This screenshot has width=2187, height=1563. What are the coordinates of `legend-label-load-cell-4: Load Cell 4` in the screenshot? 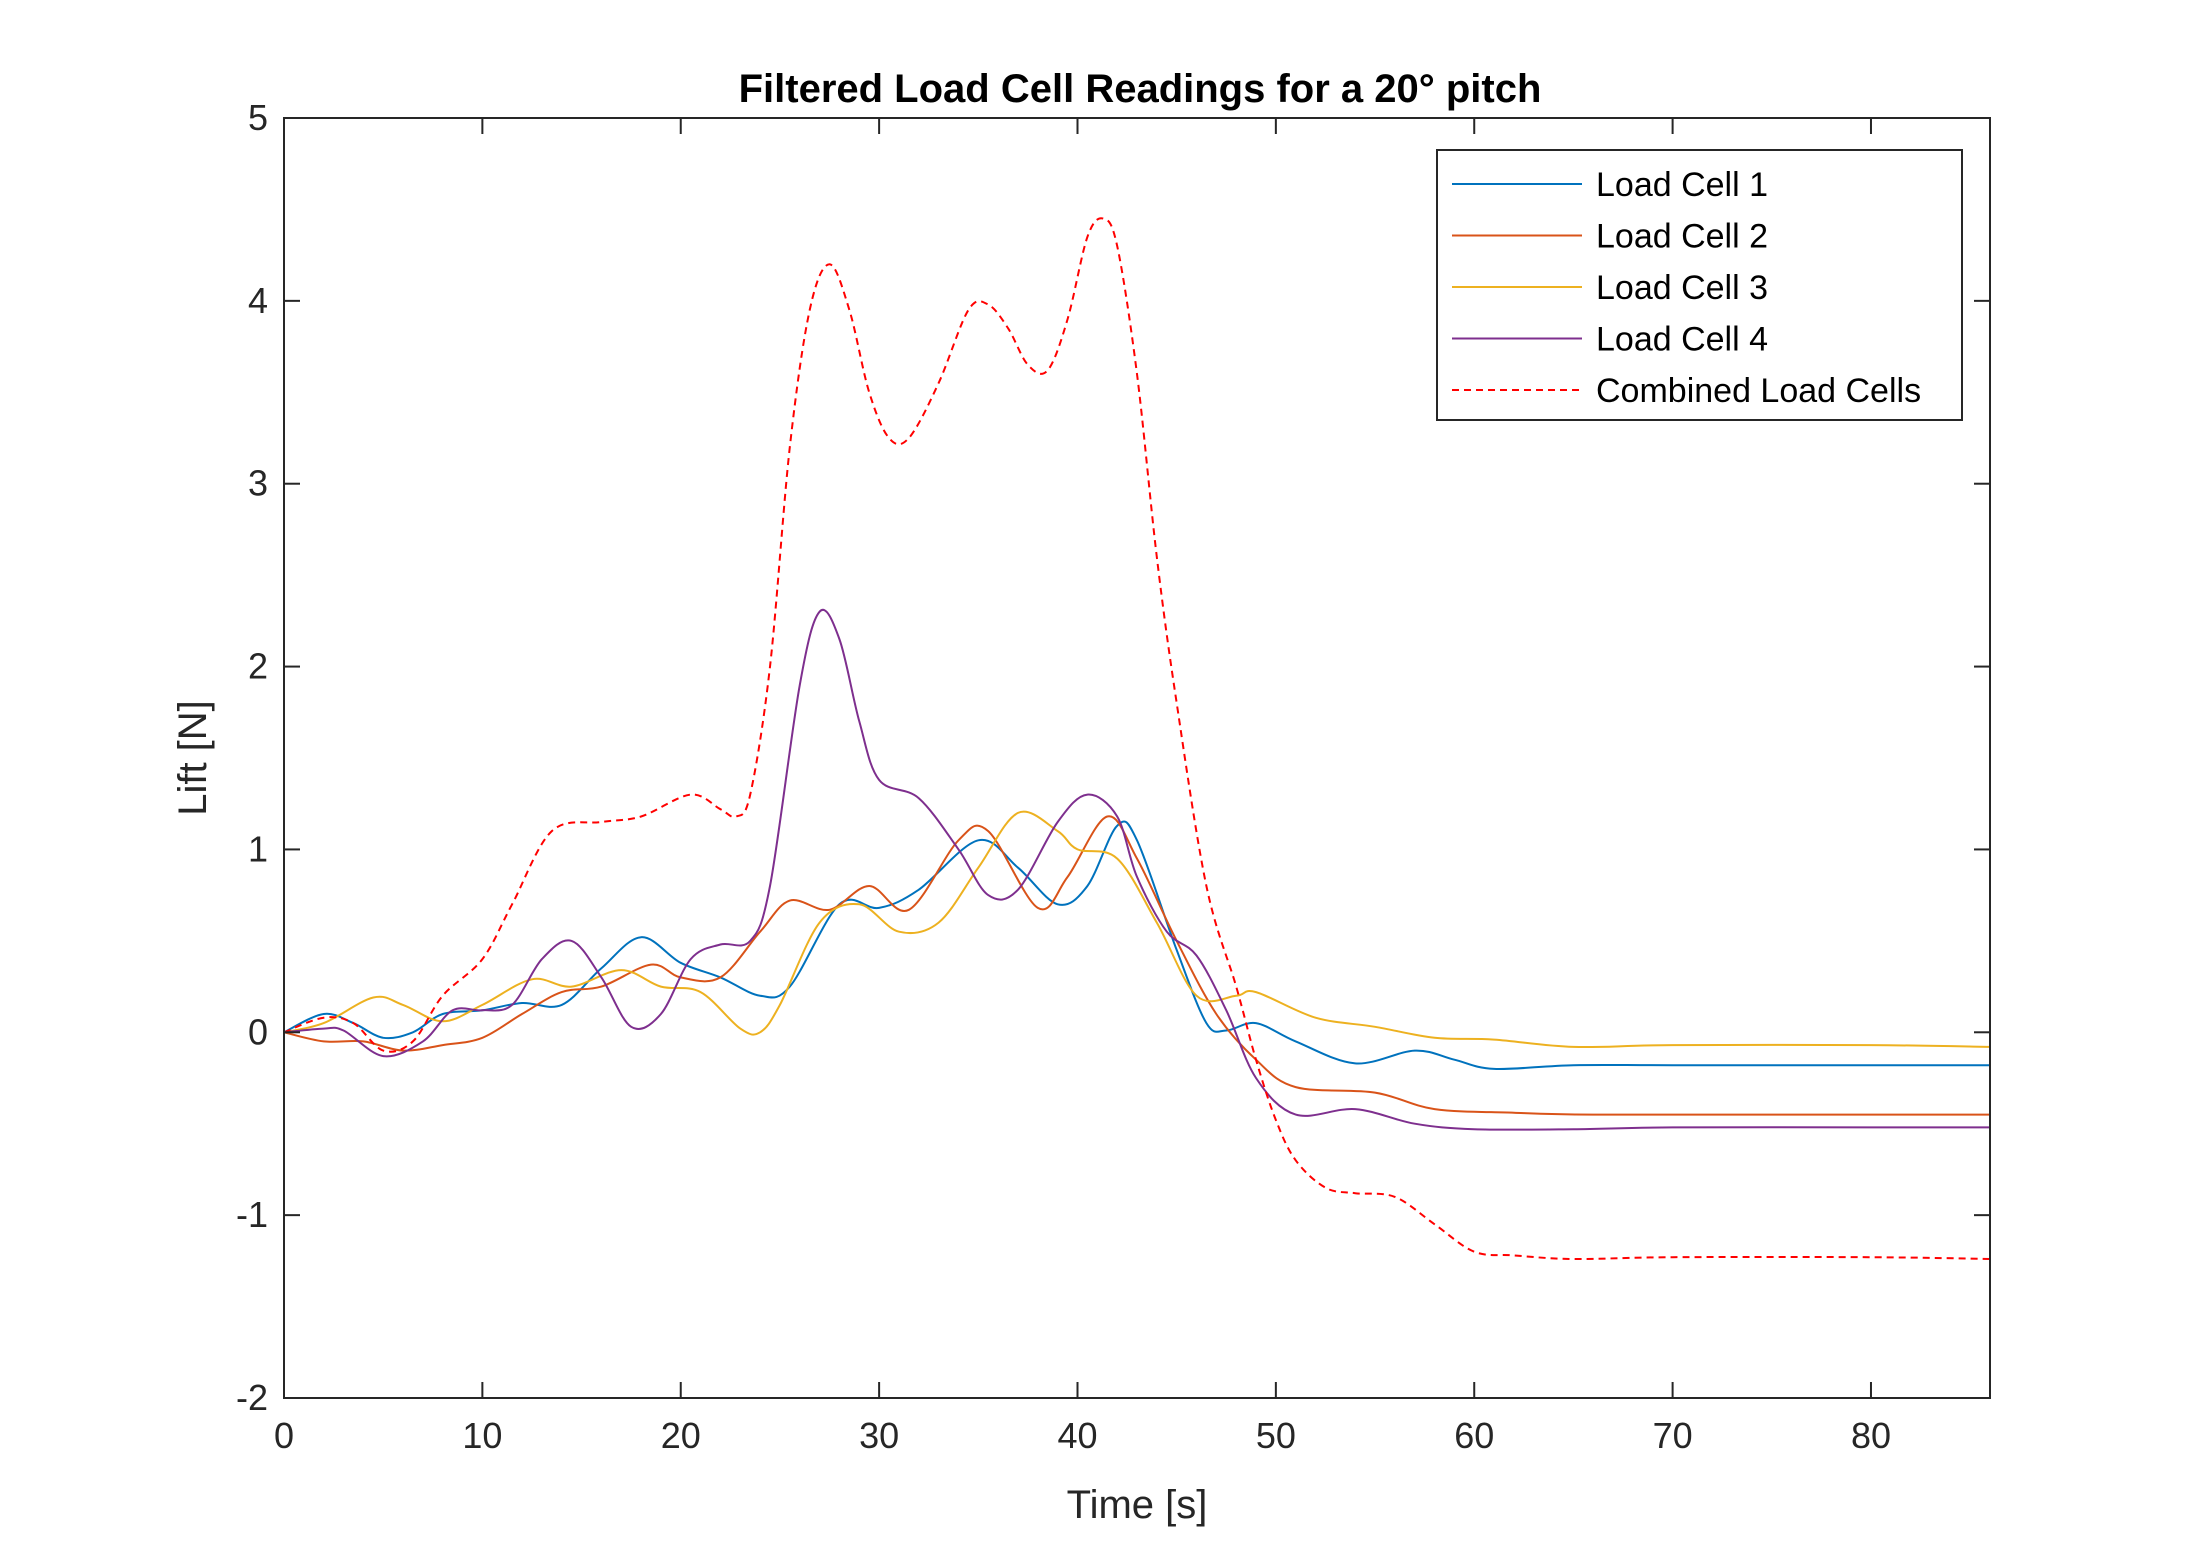 It's located at (1682, 340).